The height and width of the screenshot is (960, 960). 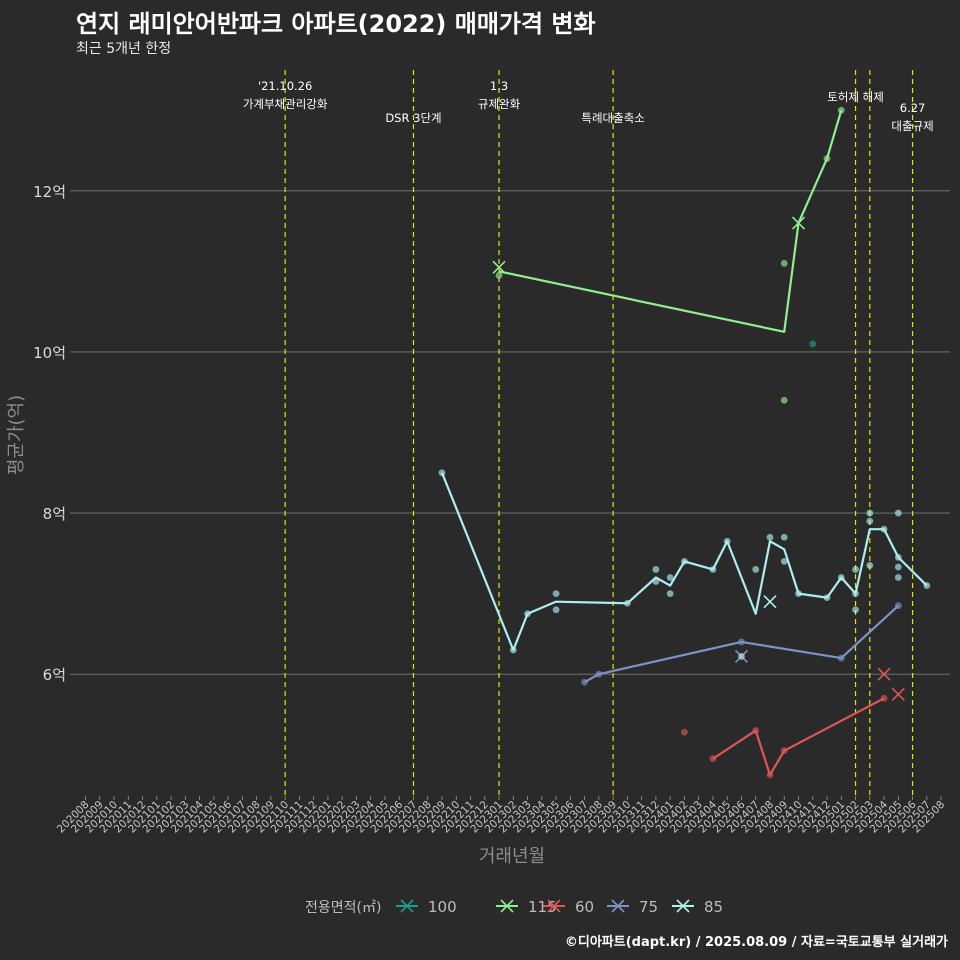 I want to click on chart-subtitle: 최근 5개년 한정, so click(x=124, y=49).